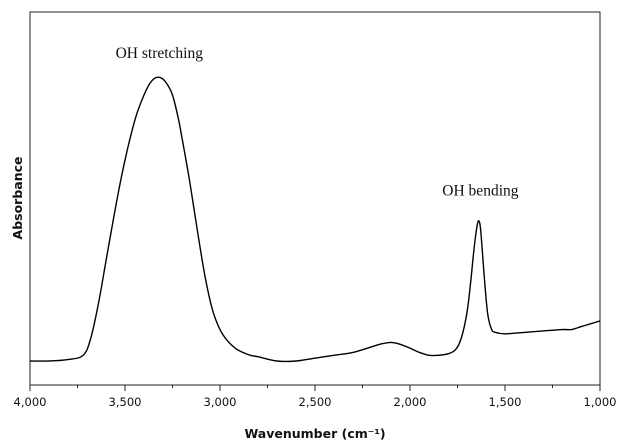  Describe the element at coordinates (17, 198) in the screenshot. I see `y-axis-title: Absorbance` at that location.